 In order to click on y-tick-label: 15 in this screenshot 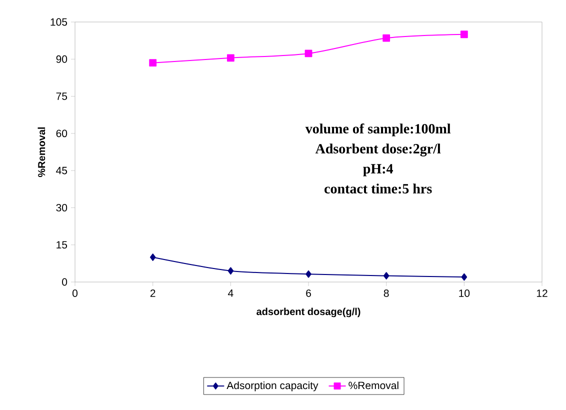, I will do `click(62, 245)`.